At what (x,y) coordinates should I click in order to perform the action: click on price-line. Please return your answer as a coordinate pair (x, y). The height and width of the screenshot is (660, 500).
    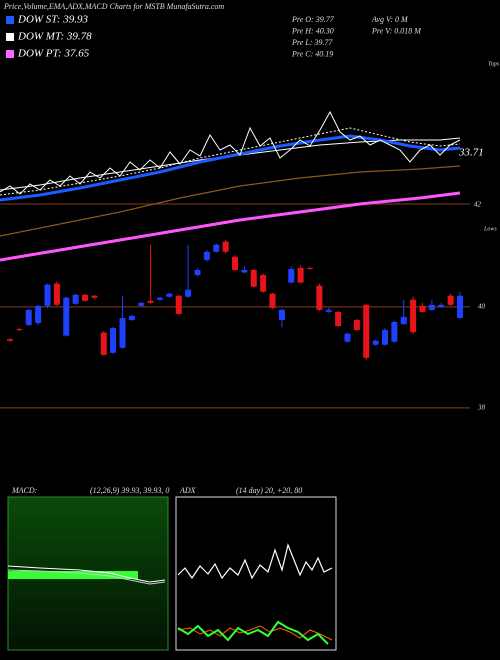
    Looking at the image, I should click on (230, 152).